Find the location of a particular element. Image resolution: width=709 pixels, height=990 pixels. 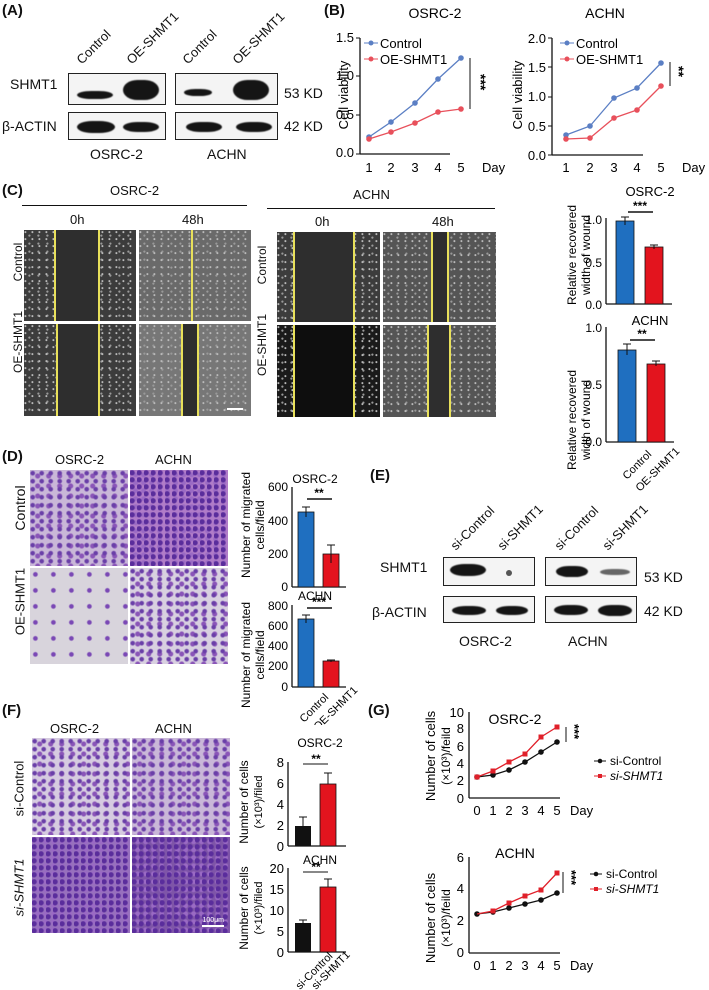

svg-text: Number of migrated is located at coordinates (246, 525).